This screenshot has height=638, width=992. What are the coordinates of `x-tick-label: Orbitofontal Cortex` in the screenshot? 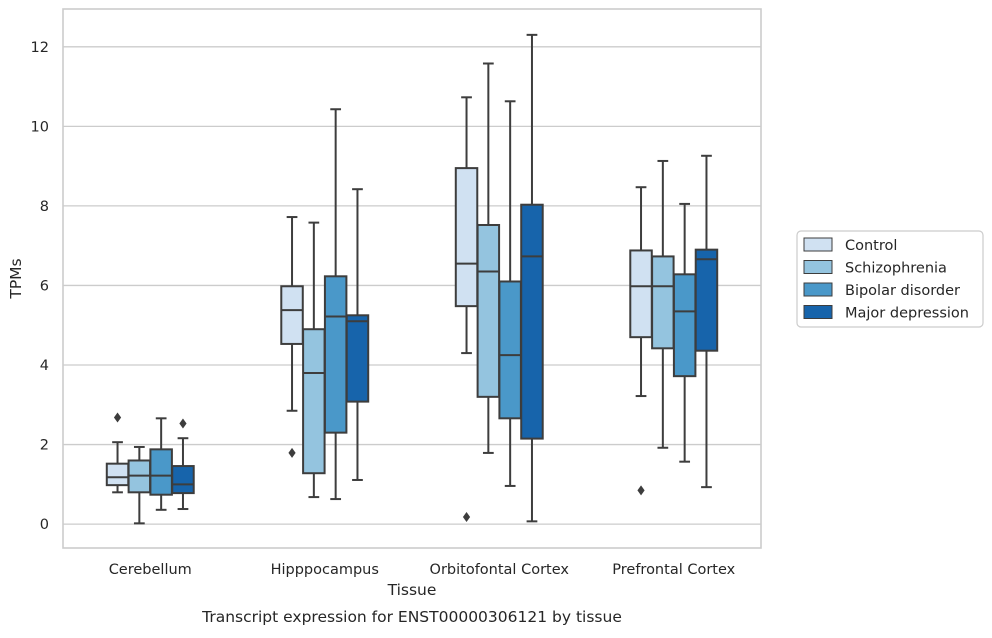 It's located at (500, 570).